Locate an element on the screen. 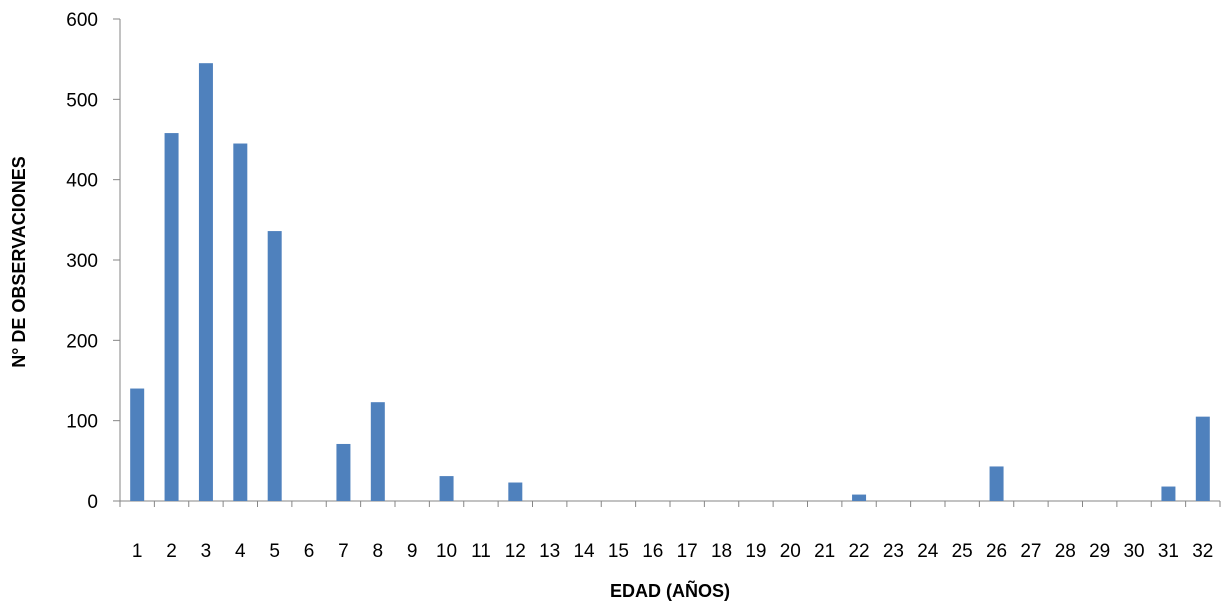 The height and width of the screenshot is (603, 1226). y-tick-label: 0 is located at coordinates (92, 502).